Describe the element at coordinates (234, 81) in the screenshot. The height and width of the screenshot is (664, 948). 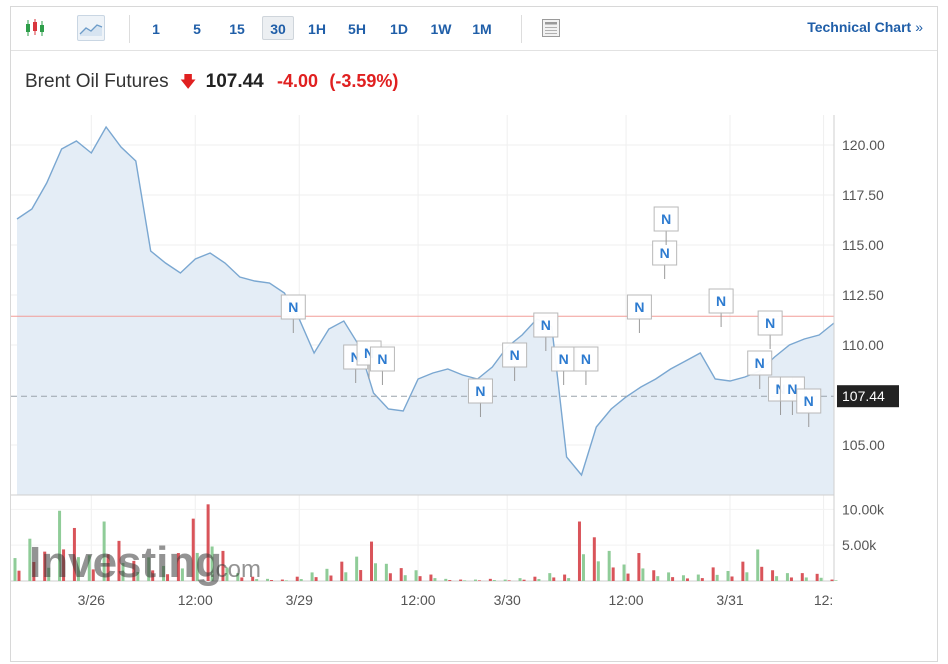
I see `last-price: 107.44` at that location.